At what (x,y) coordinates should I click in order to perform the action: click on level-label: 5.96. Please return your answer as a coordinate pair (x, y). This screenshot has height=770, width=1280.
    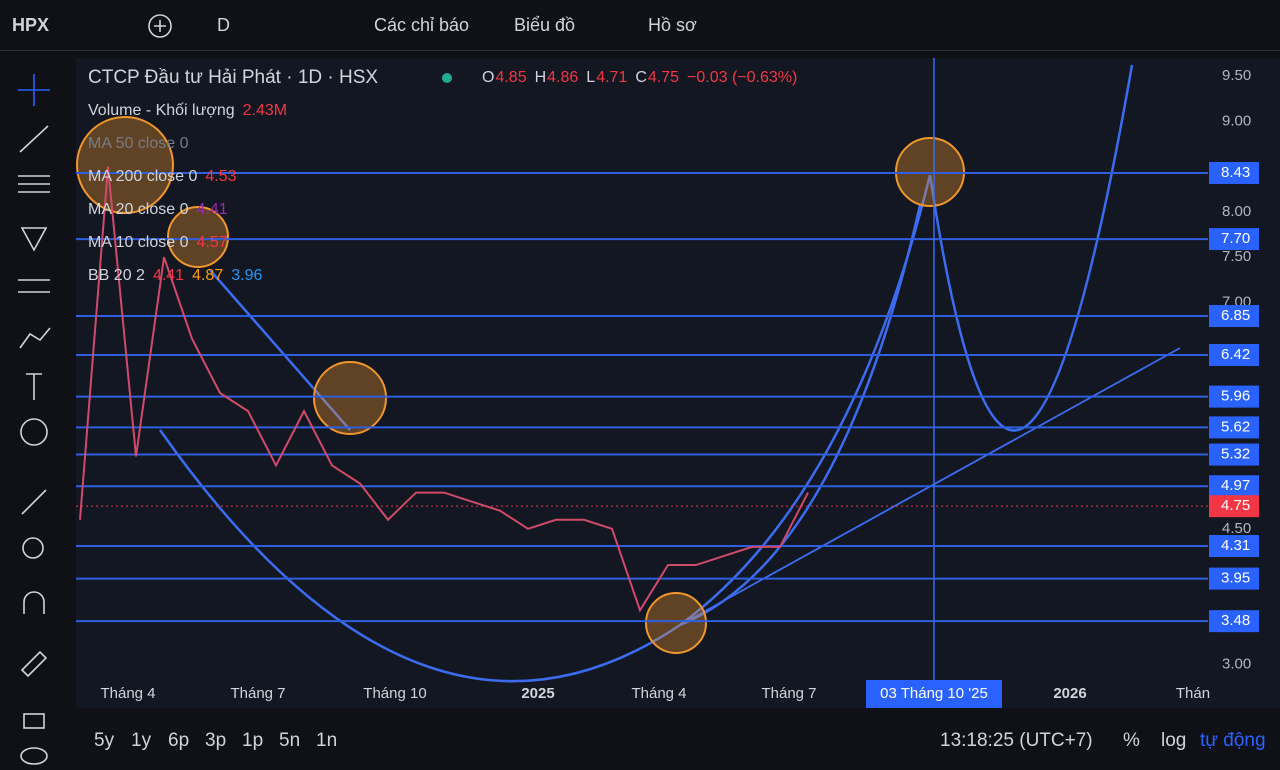
    Looking at the image, I should click on (1235, 396).